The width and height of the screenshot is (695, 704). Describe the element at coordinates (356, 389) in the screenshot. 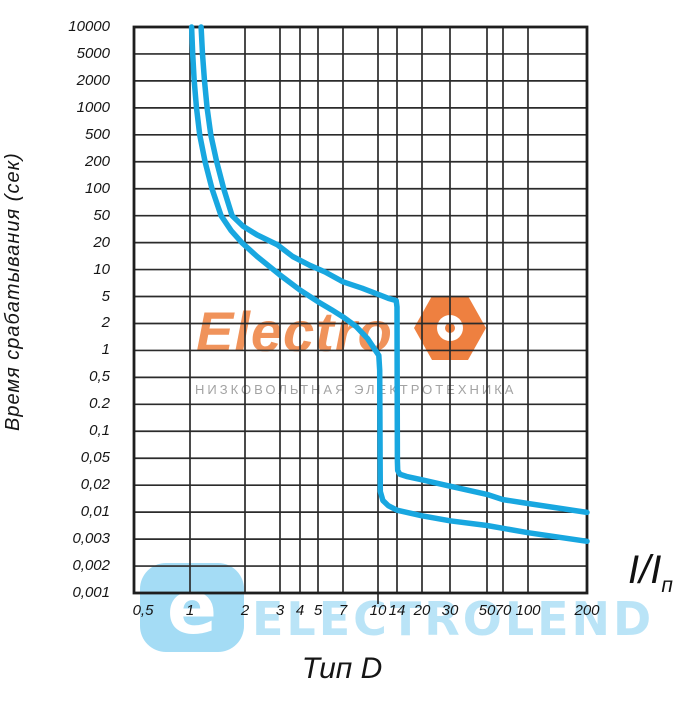

I see `watermark-subtitle-text: НИЗКОВОЛЬТНАЯ ЭЛЕКТРОТЕХНИКА` at that location.